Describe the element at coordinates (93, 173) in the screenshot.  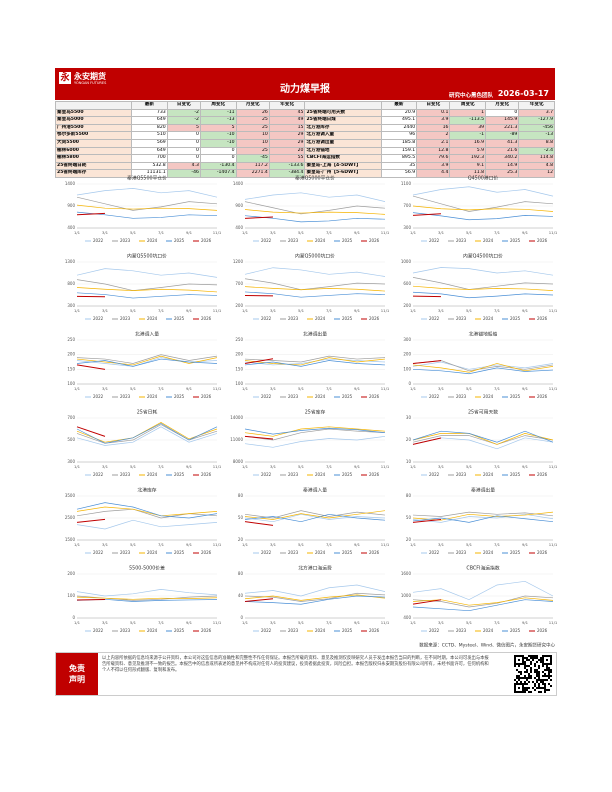
I see `table-cell: 25省终端库存` at that location.